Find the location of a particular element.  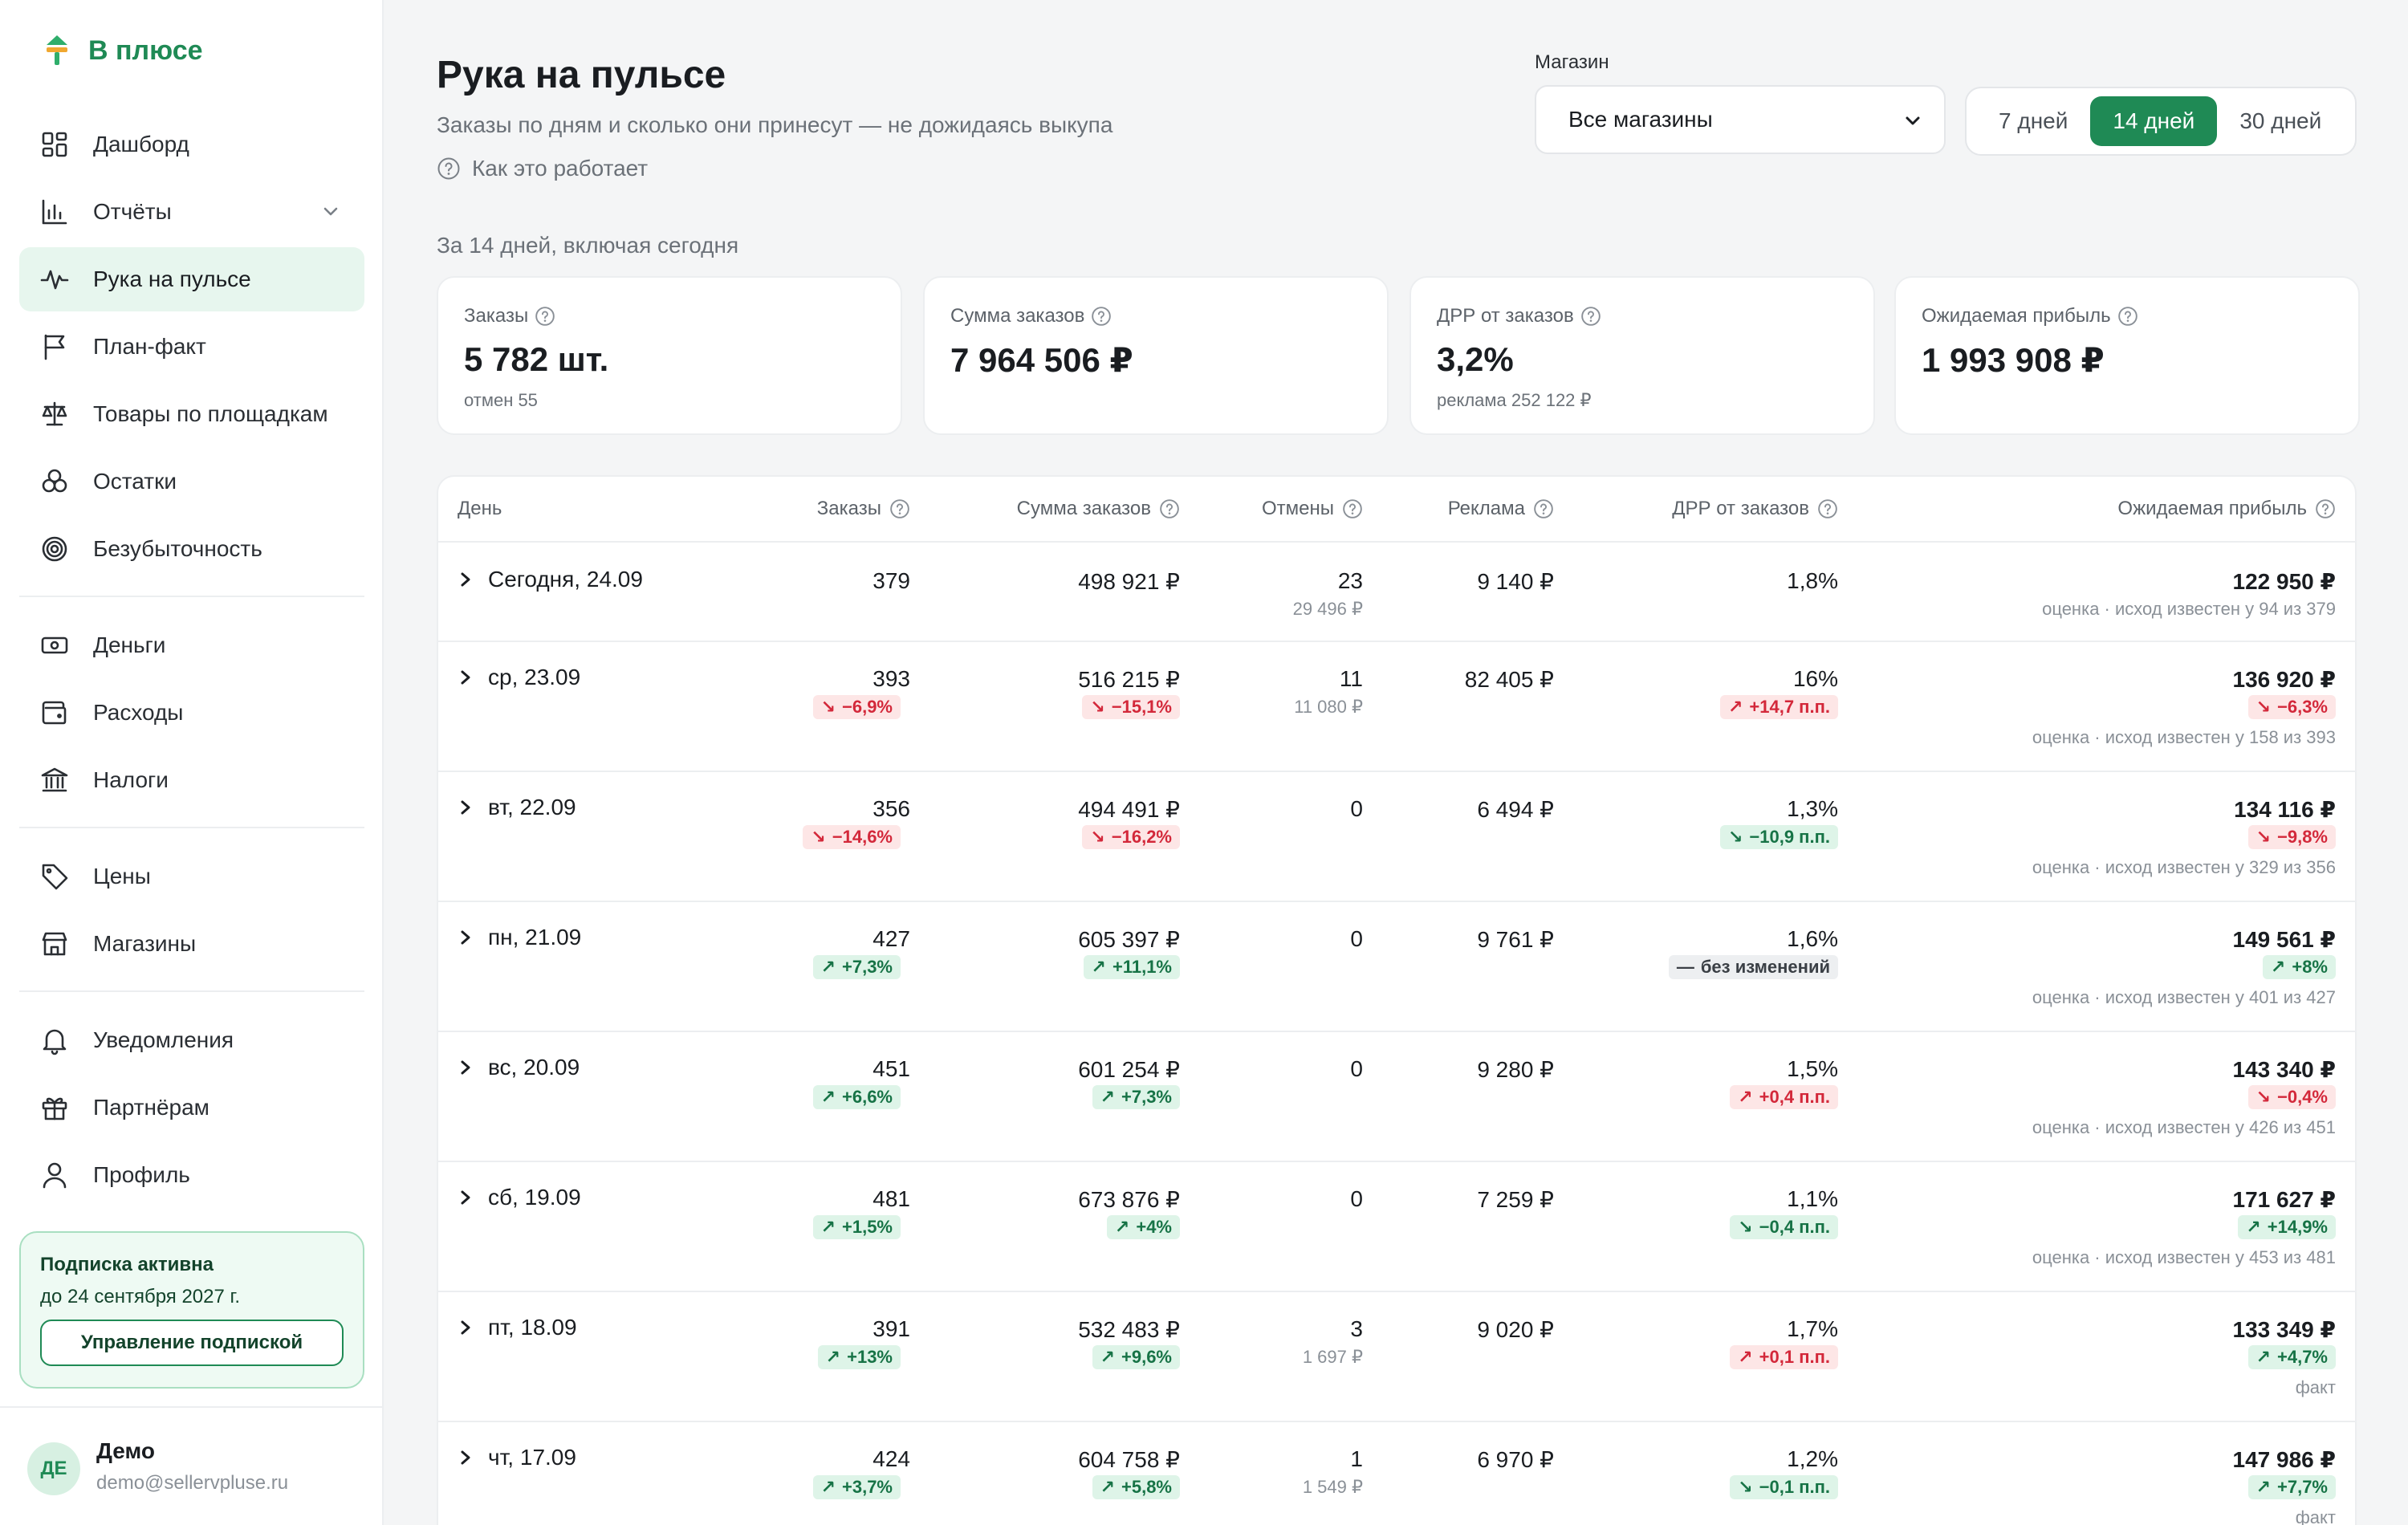

logo: В плюсе is located at coordinates (121, 51).